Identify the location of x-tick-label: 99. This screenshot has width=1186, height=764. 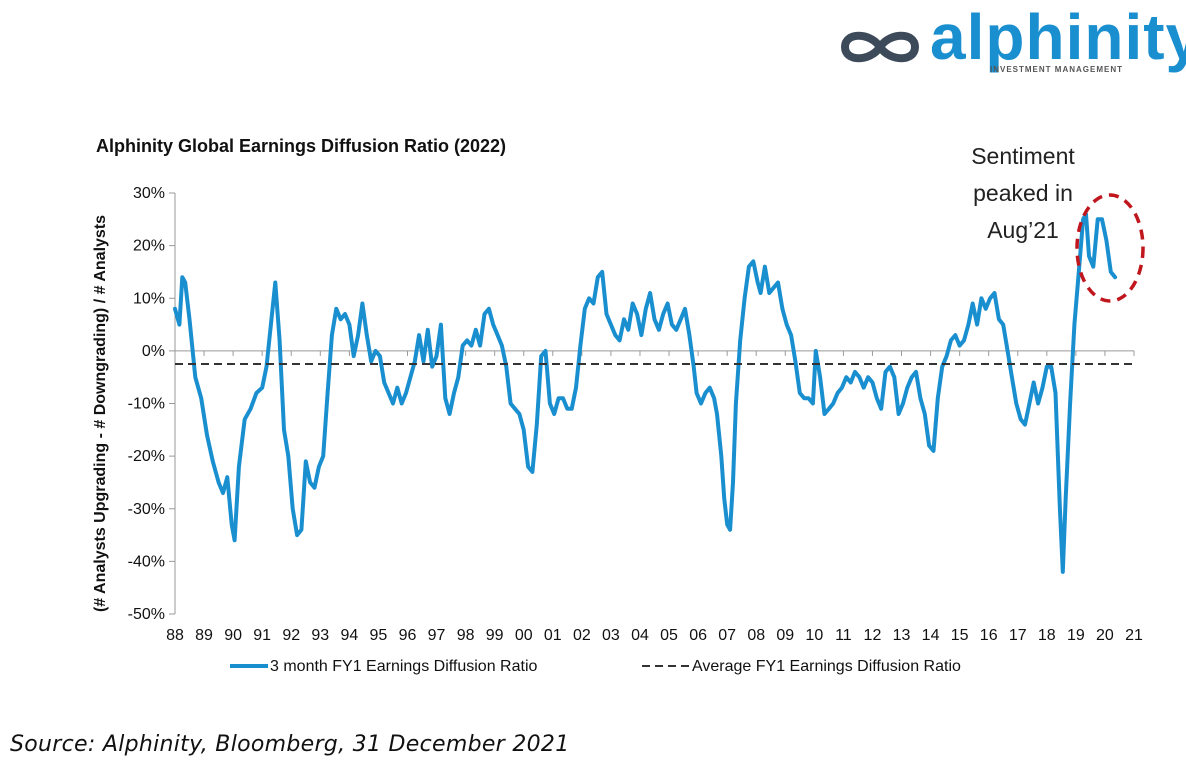
(495, 635).